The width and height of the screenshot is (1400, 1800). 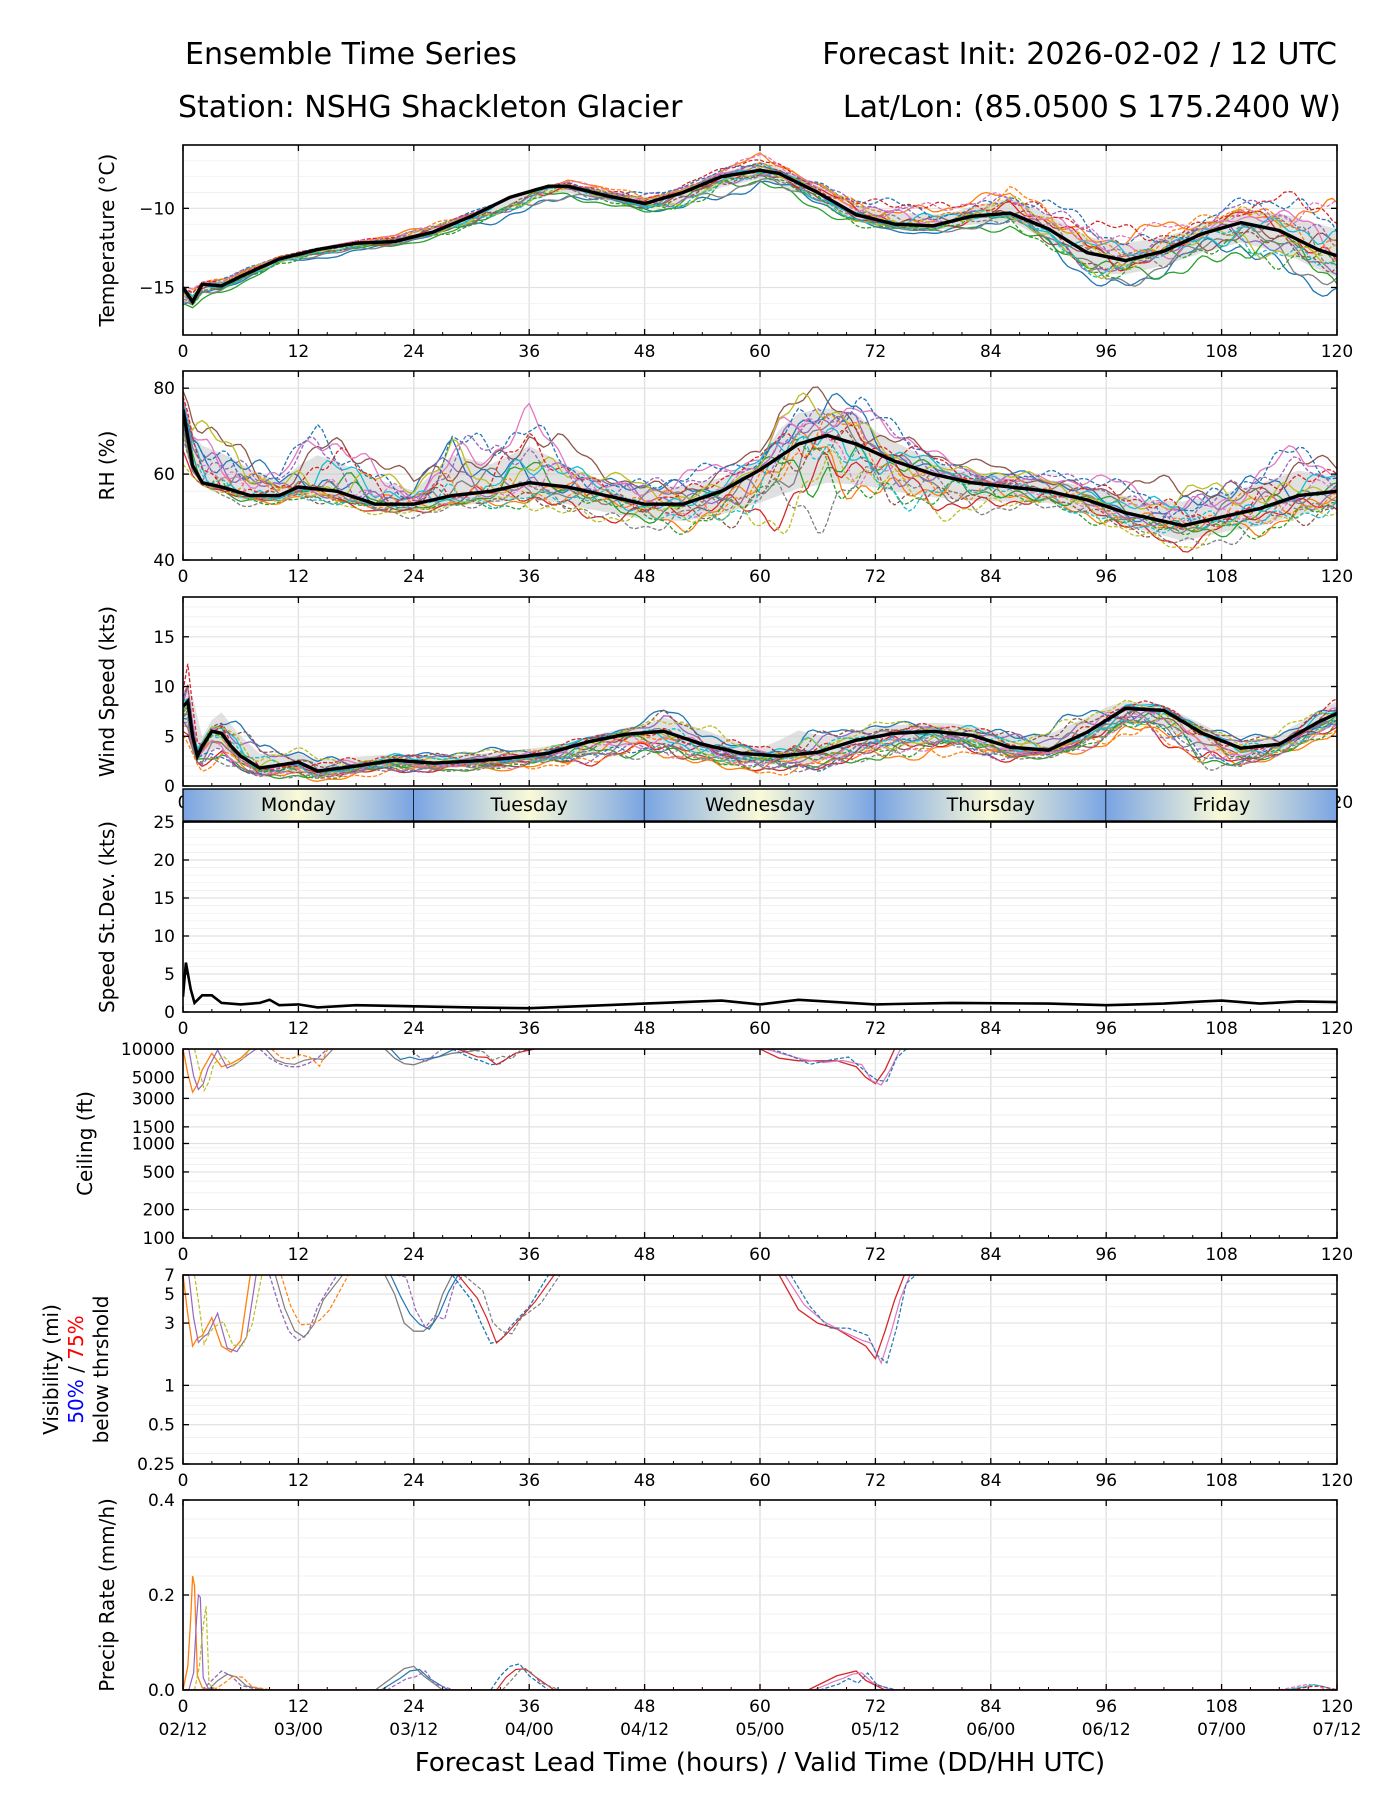 I want to click on ceiling-xtick-label-24: 24, so click(x=414, y=1255).